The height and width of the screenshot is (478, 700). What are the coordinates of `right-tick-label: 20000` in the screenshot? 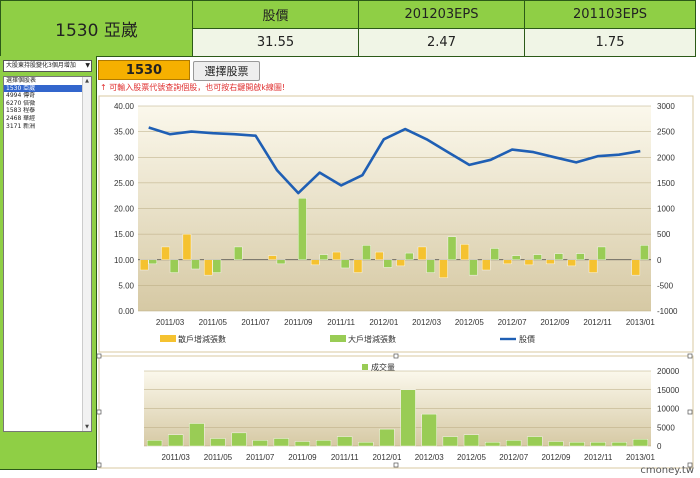 It's located at (668, 371).